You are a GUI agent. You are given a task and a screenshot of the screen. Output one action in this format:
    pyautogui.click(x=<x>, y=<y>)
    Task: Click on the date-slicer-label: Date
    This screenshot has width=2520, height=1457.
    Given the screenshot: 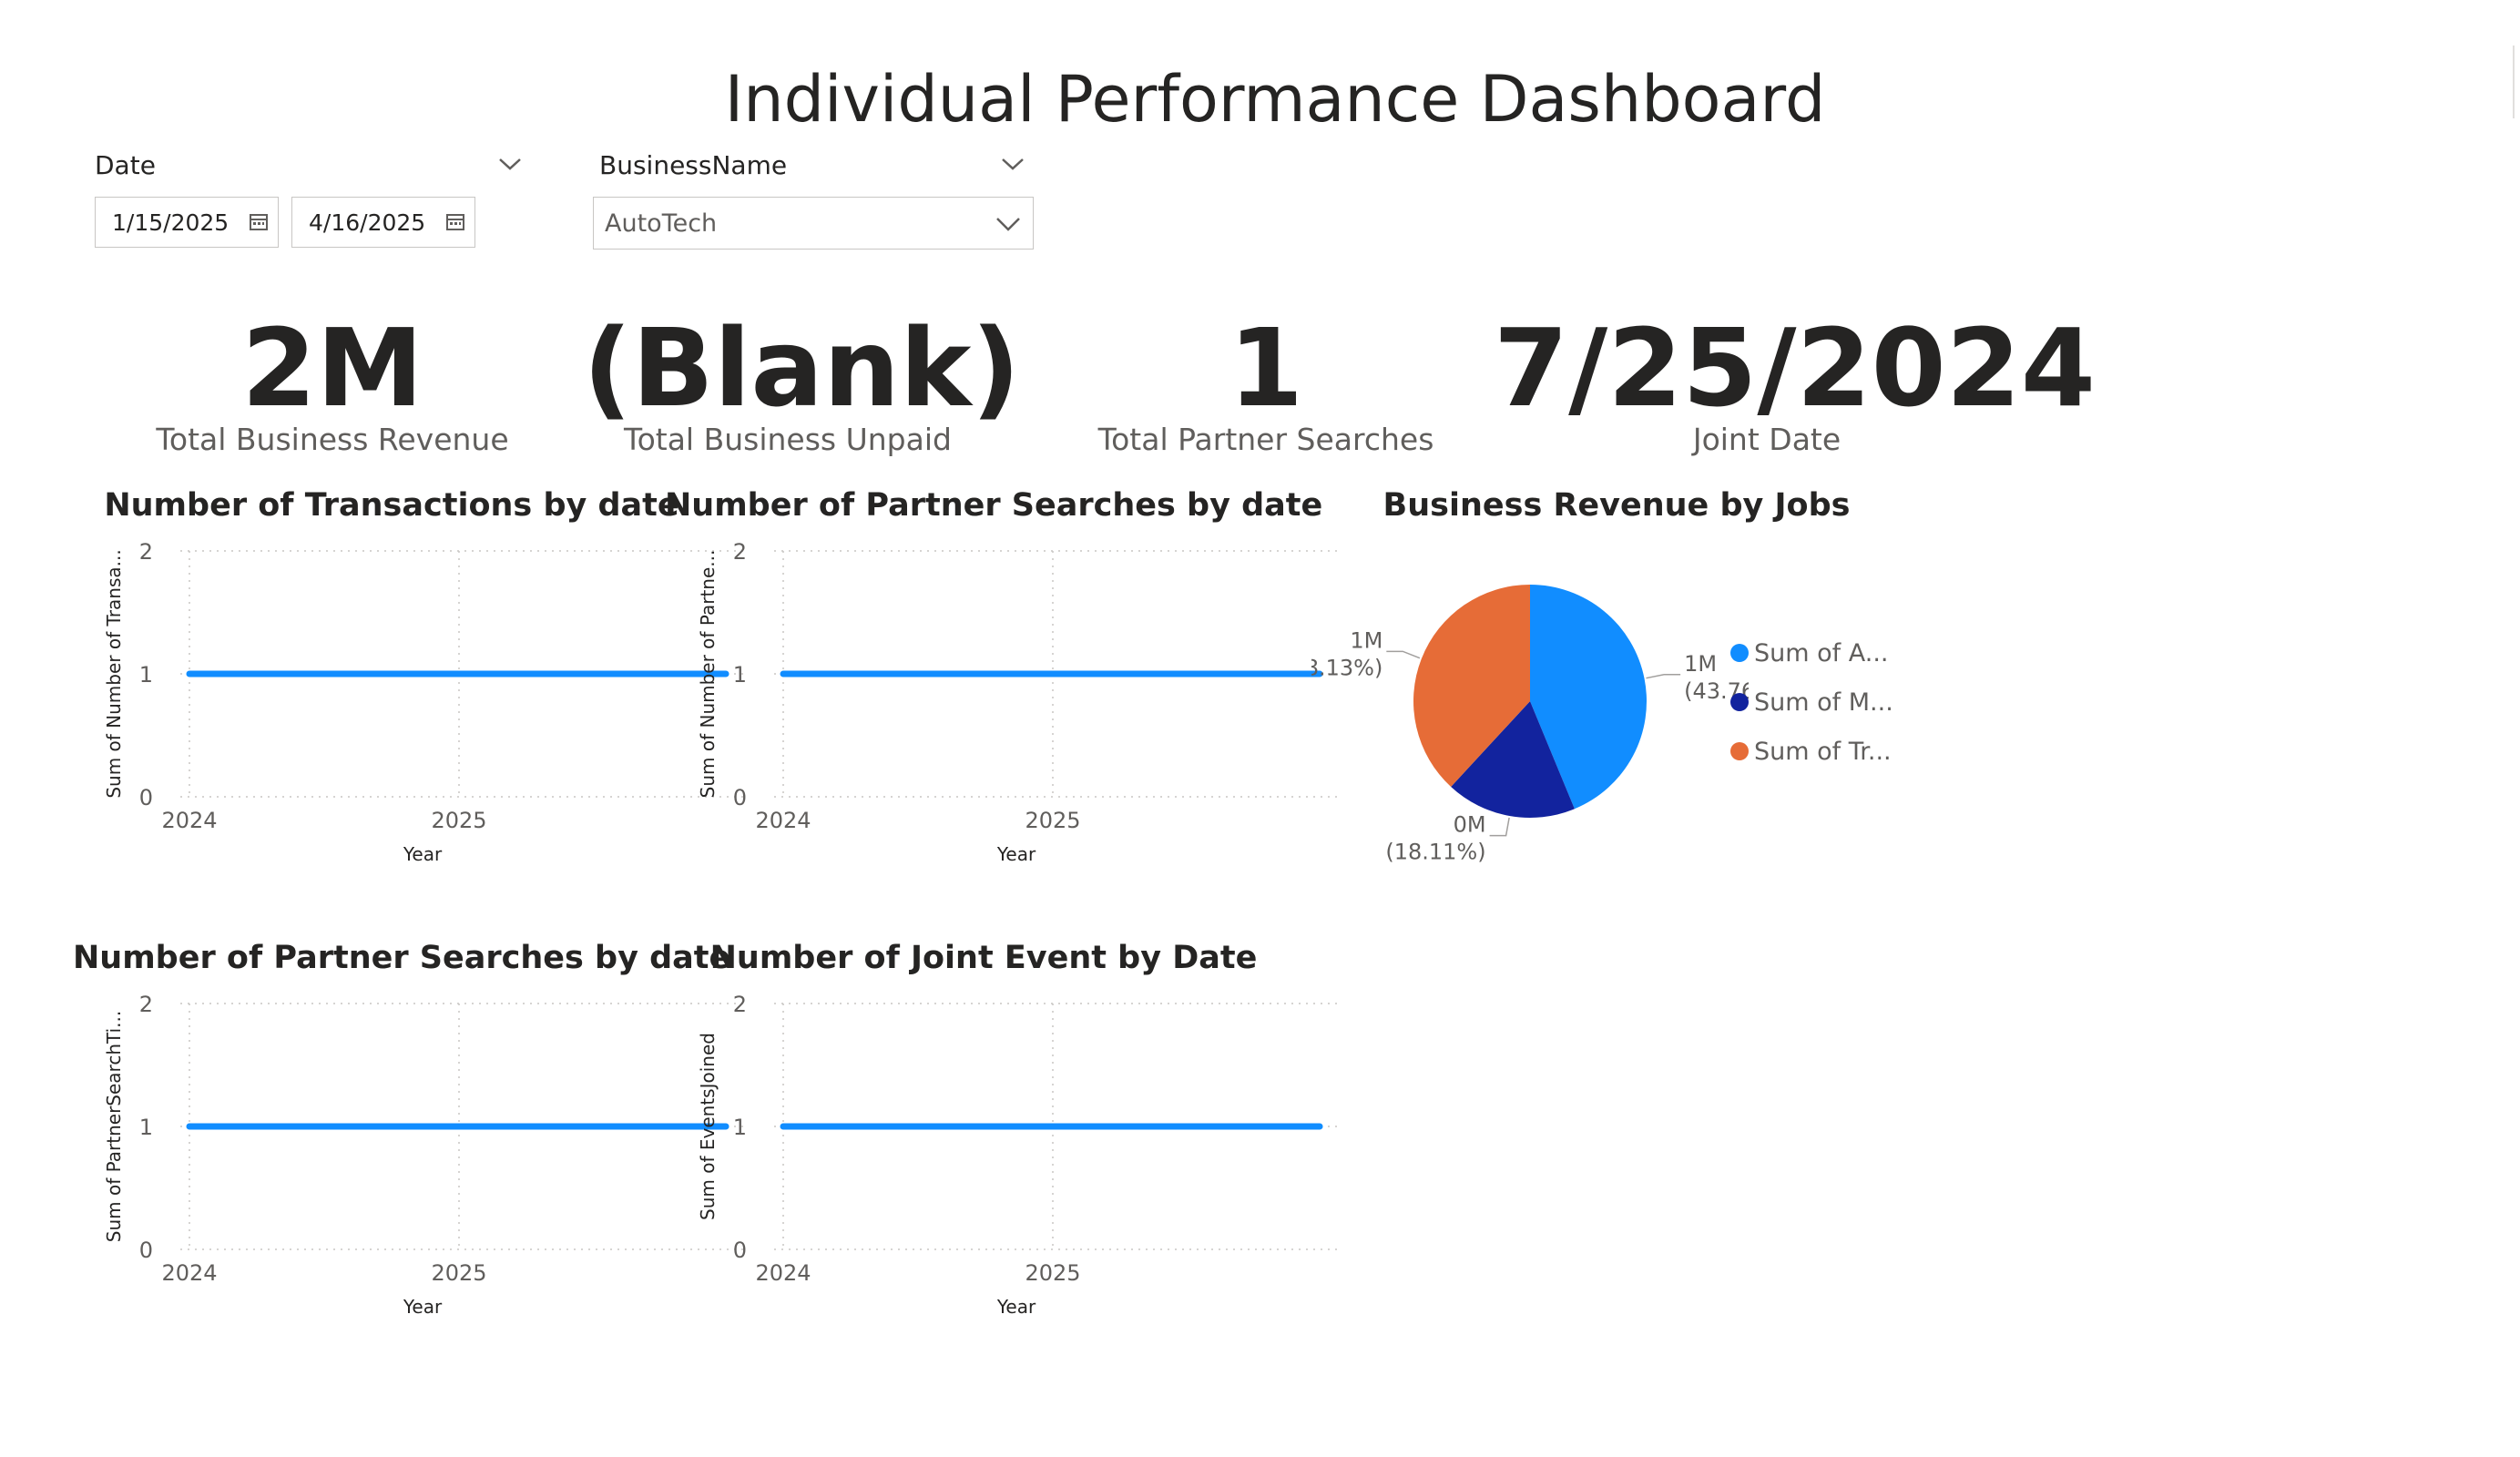 What is the action you would take?
    pyautogui.click(x=126, y=165)
    